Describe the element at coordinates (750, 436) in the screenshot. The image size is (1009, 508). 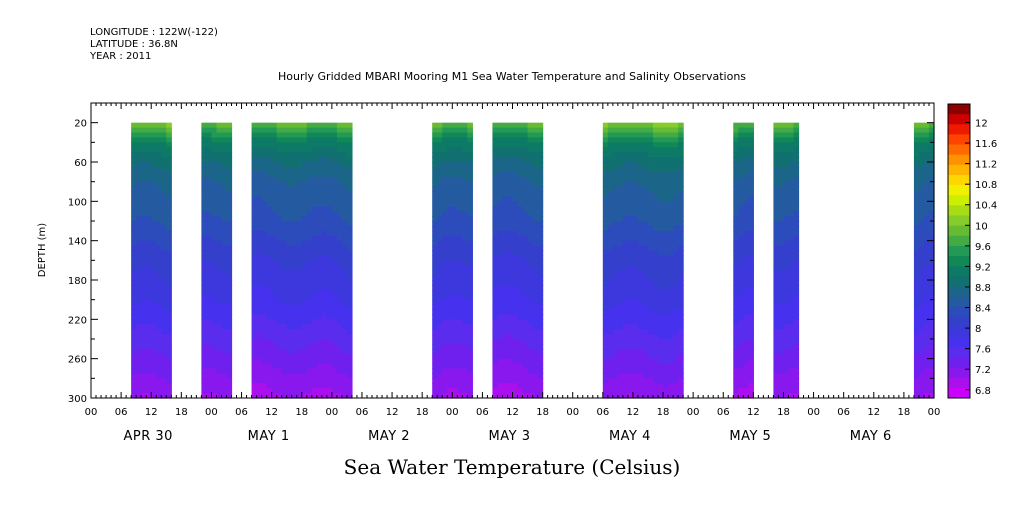
I see `x-day-label: MAY 5` at that location.